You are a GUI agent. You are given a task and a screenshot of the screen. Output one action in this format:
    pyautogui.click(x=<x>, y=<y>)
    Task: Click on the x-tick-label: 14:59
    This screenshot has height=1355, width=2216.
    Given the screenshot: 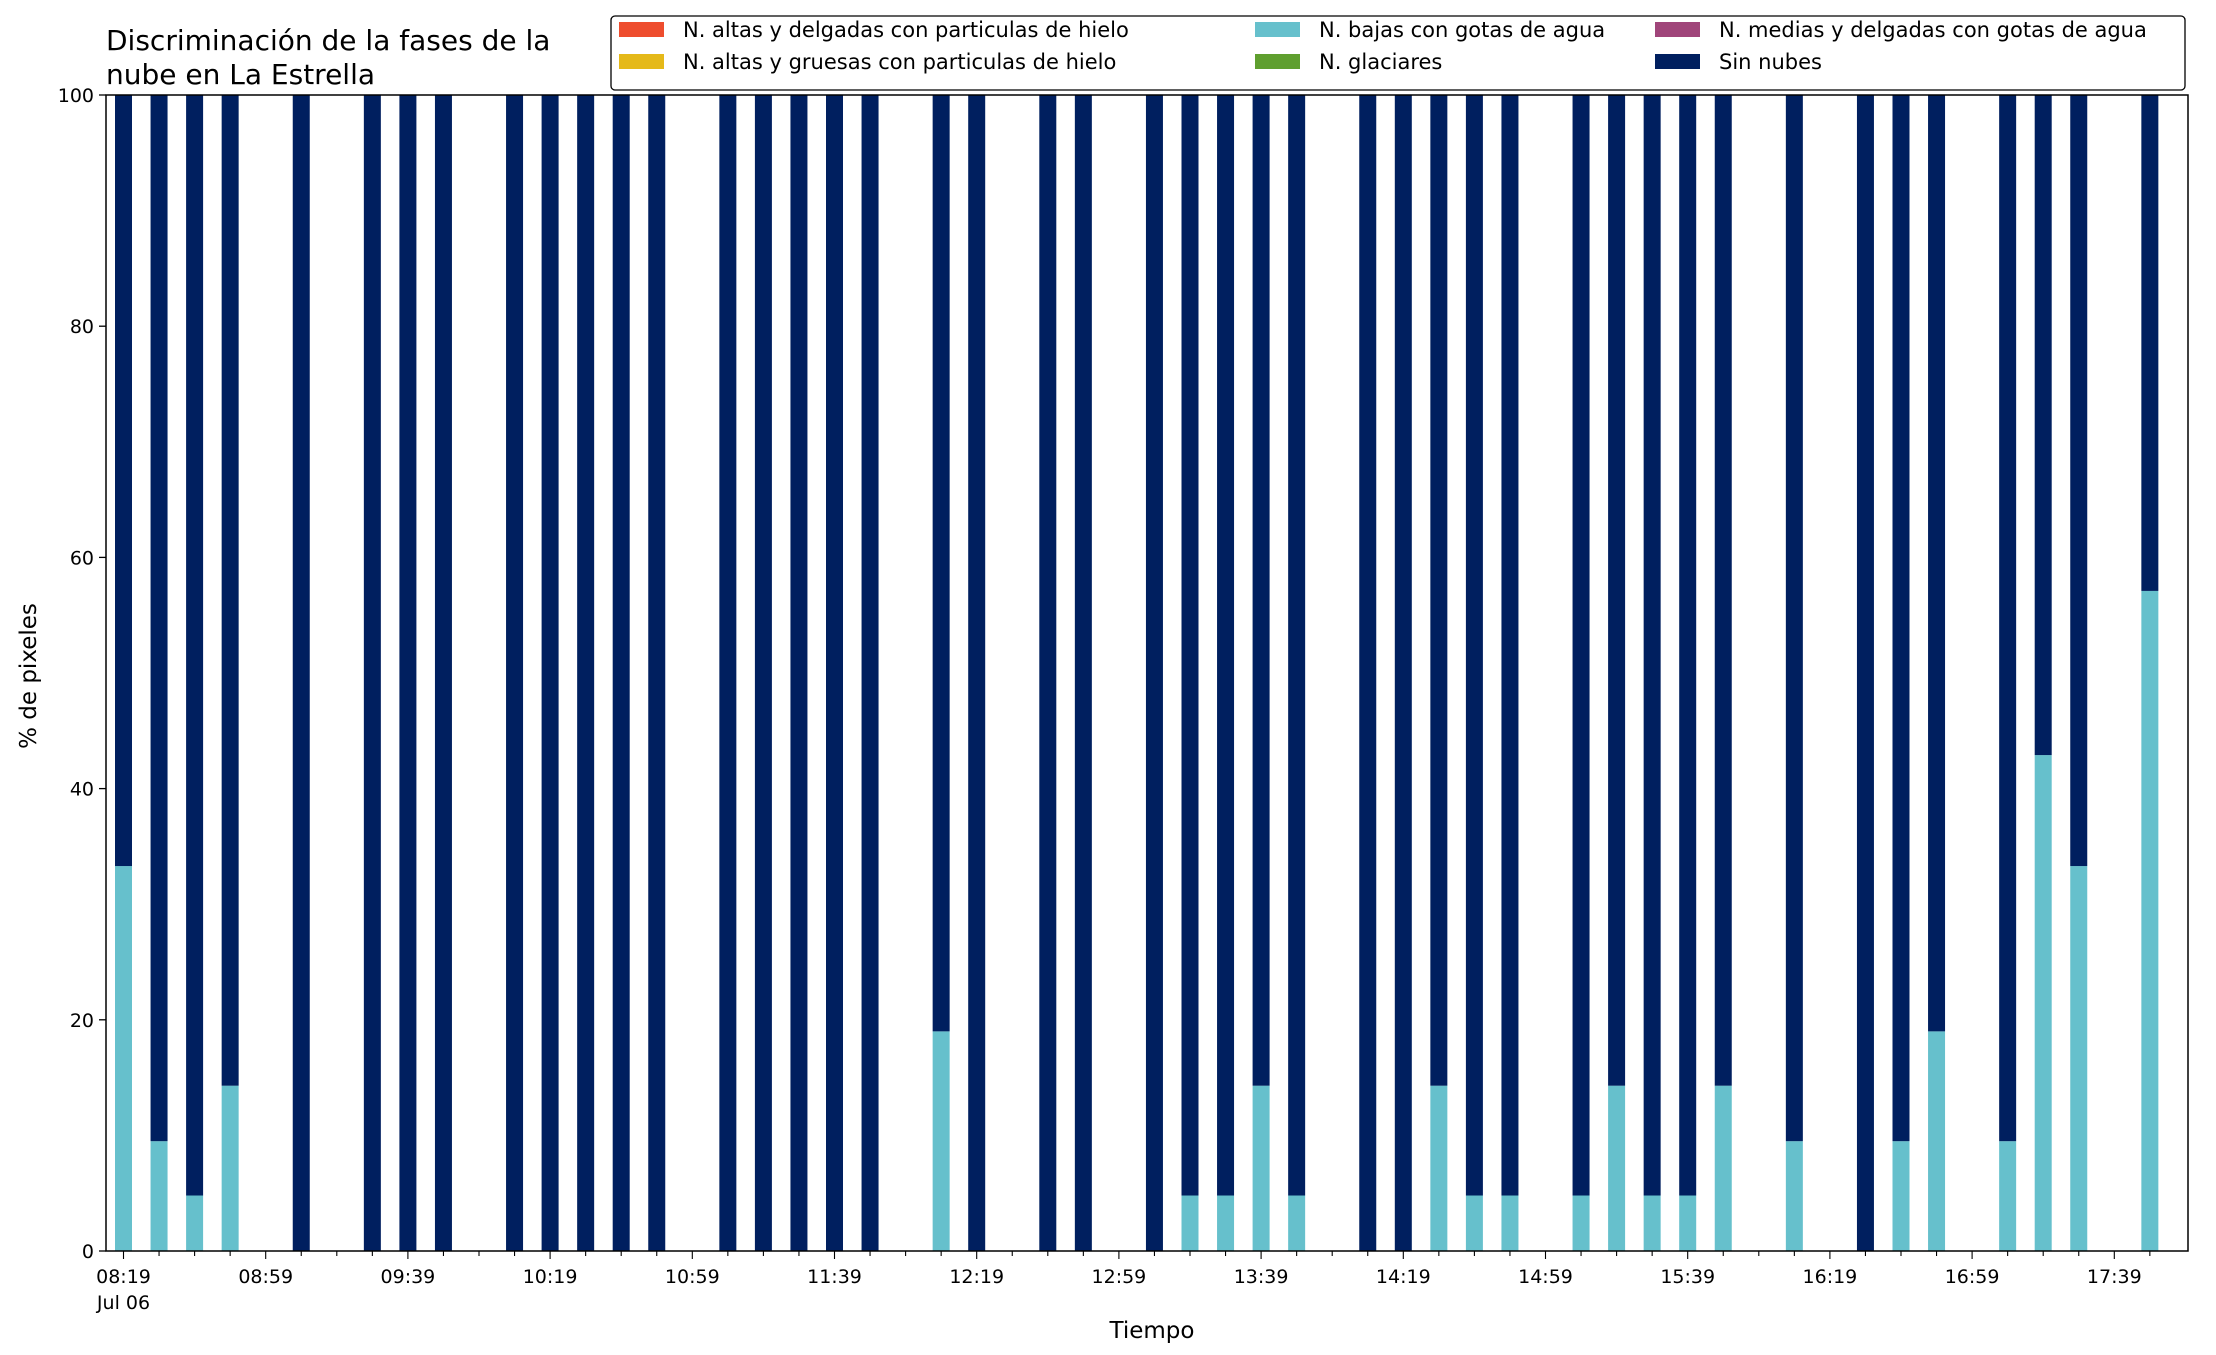 What is the action you would take?
    pyautogui.click(x=1545, y=1277)
    